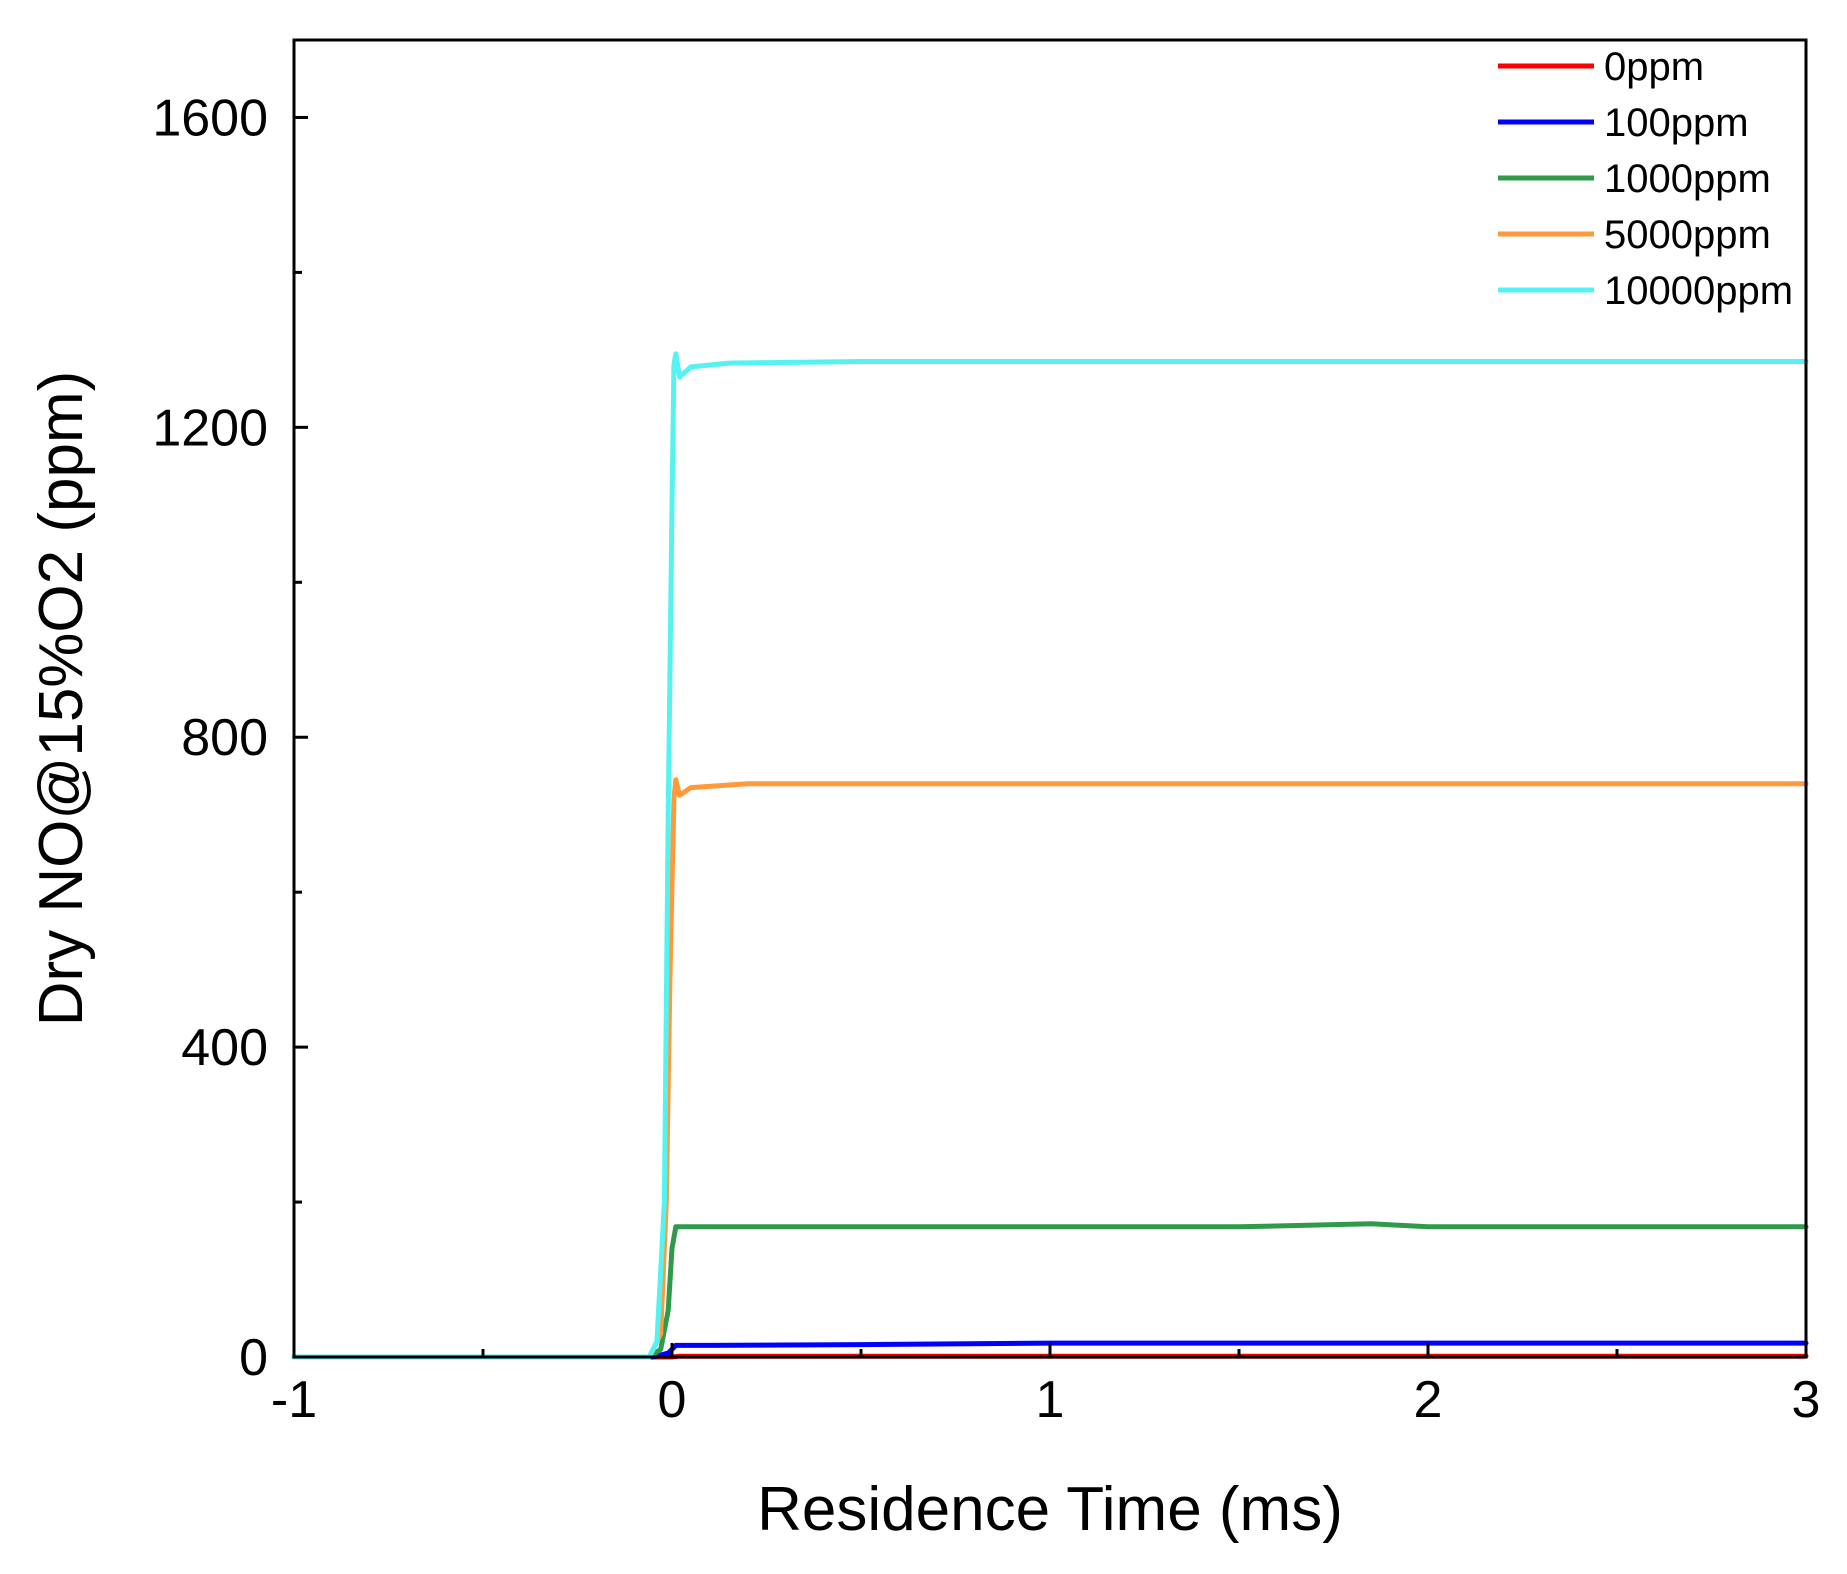 The width and height of the screenshot is (1847, 1574). What do you see at coordinates (294, 1400) in the screenshot?
I see `x-tick-label: -1` at bounding box center [294, 1400].